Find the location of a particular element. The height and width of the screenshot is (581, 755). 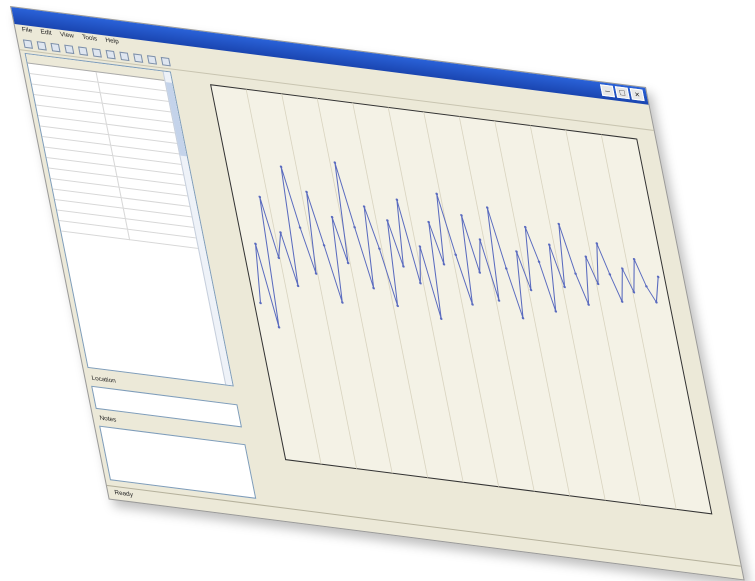

close-button: × is located at coordinates (637, 94).